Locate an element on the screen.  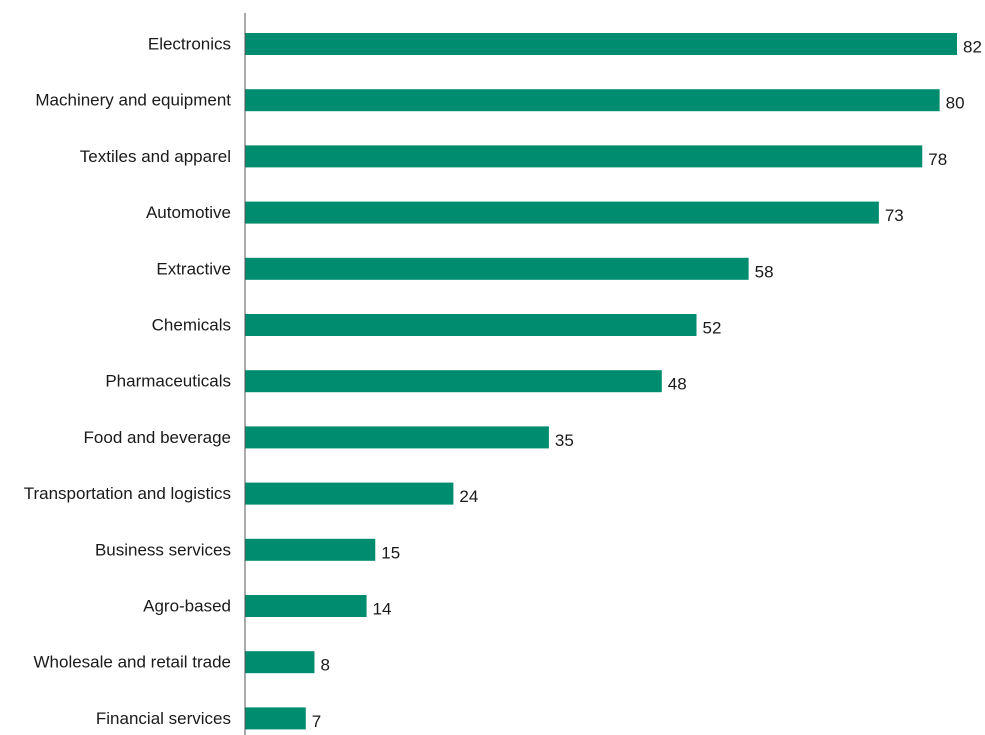
value-label: 80 is located at coordinates (955, 103).